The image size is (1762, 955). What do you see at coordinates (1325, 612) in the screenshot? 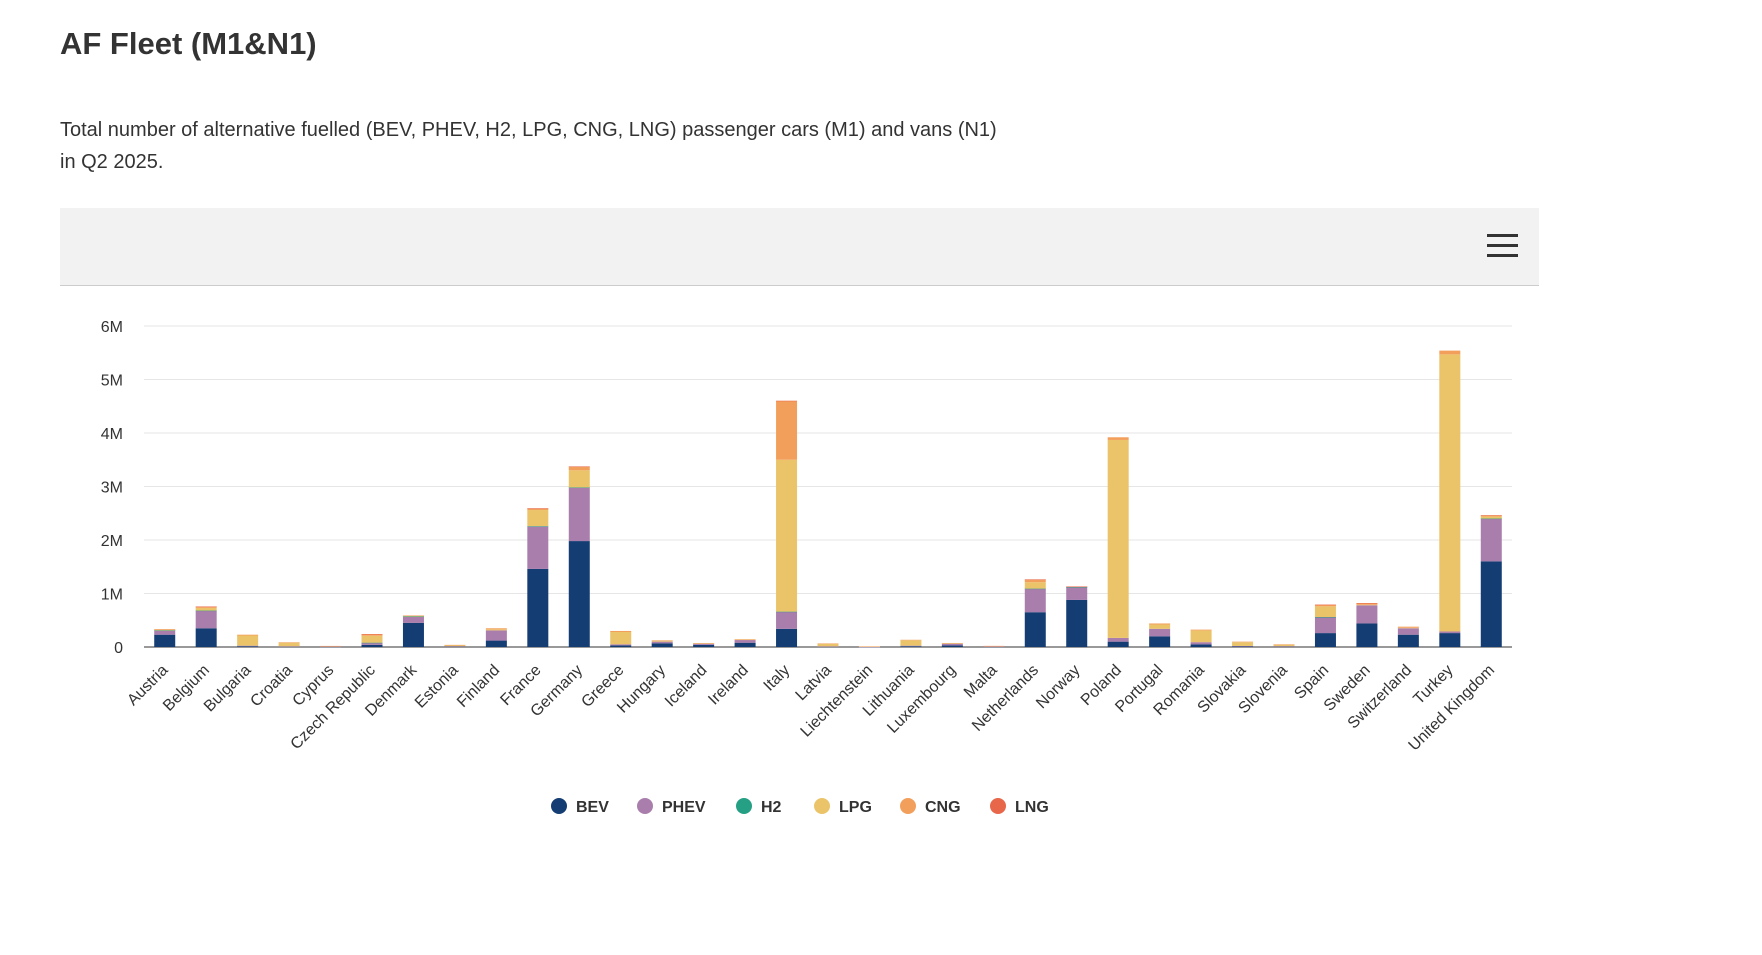
I see `bar-lpg-spain` at bounding box center [1325, 612].